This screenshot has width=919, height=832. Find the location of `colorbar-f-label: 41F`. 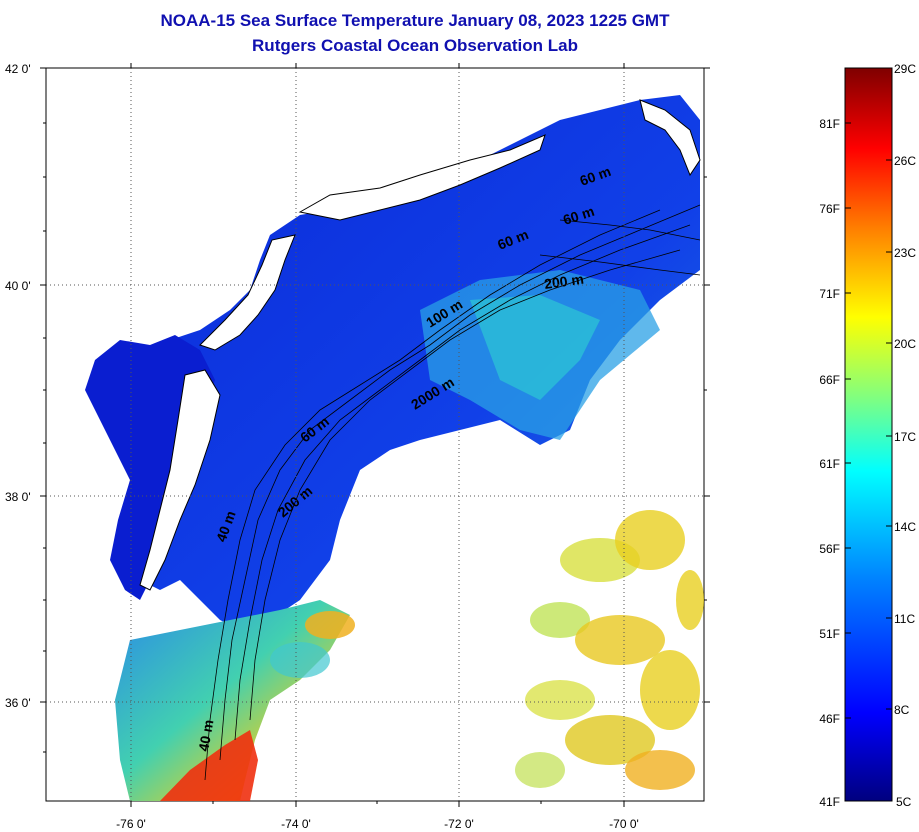

colorbar-f-label: 41F is located at coordinates (829, 802).